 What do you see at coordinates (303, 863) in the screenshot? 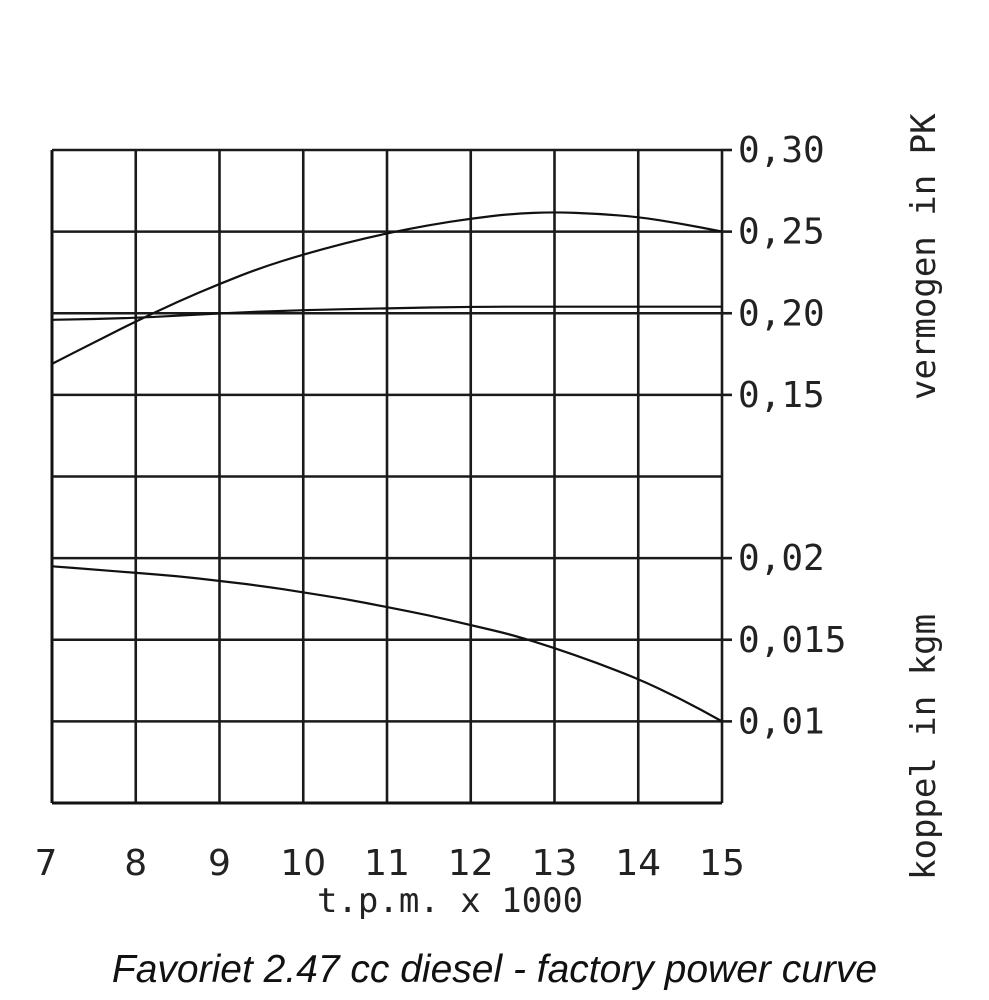
I see `x-tick-label: 10` at bounding box center [303, 863].